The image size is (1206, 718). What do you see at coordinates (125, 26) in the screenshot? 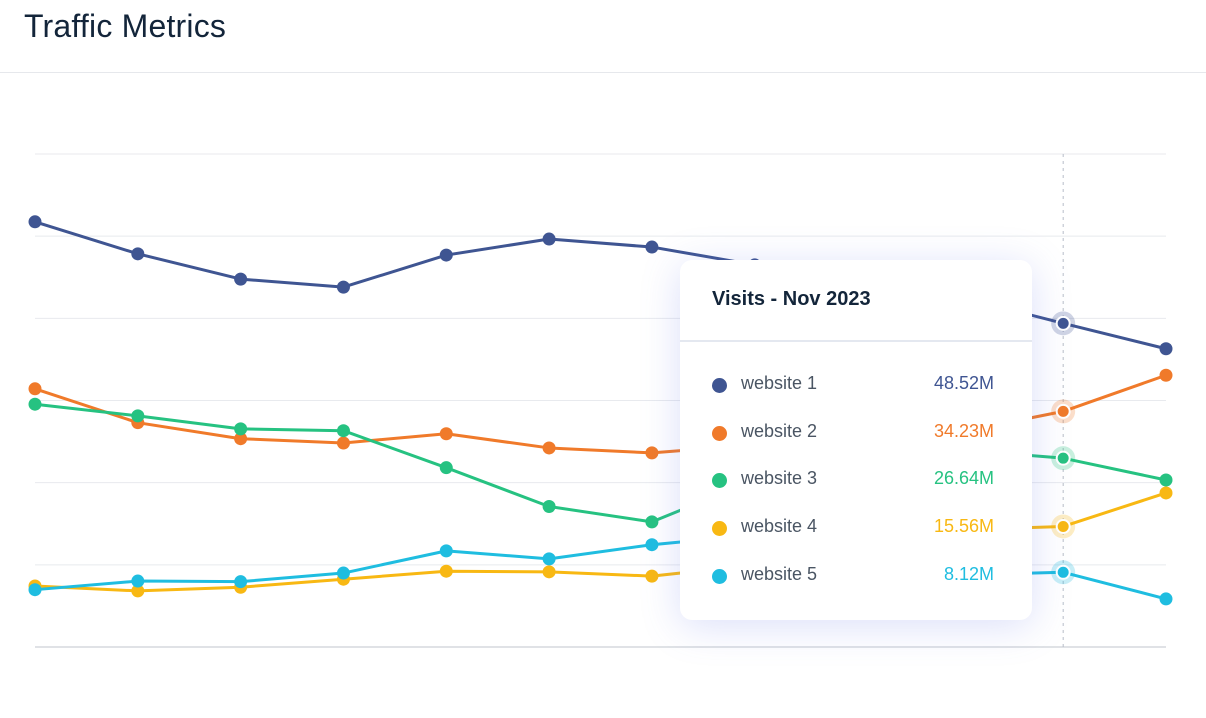
I see `page-title: Traffic Metrics` at bounding box center [125, 26].